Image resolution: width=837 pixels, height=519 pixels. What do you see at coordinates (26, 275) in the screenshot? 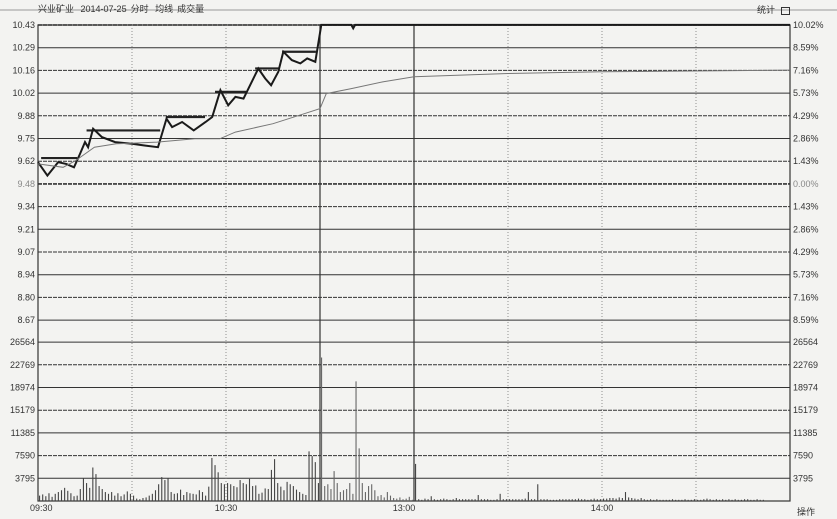
I see `price-tick-label: 8.94` at bounding box center [26, 275].